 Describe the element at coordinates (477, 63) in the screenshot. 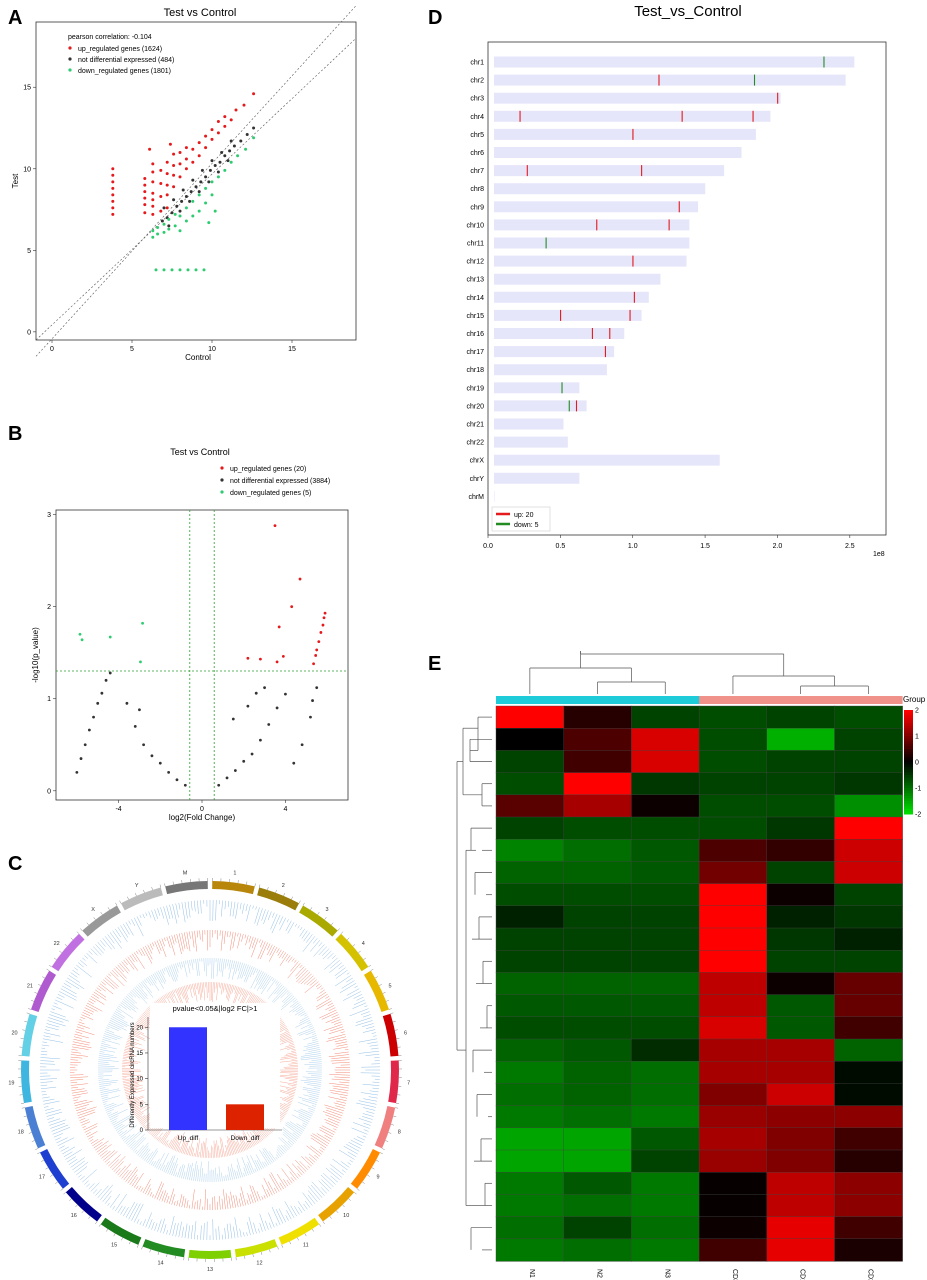

I see `panel-d-chromosome-label: chr1` at that location.